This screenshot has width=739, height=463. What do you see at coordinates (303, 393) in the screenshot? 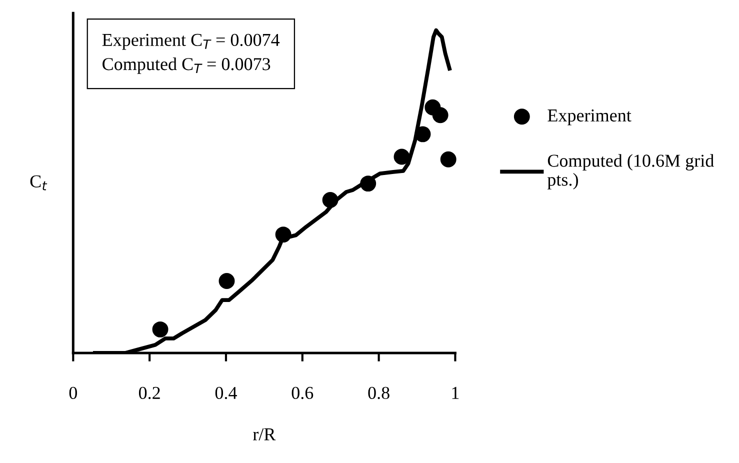
I see `x-tick-label: 0.6` at bounding box center [303, 393].